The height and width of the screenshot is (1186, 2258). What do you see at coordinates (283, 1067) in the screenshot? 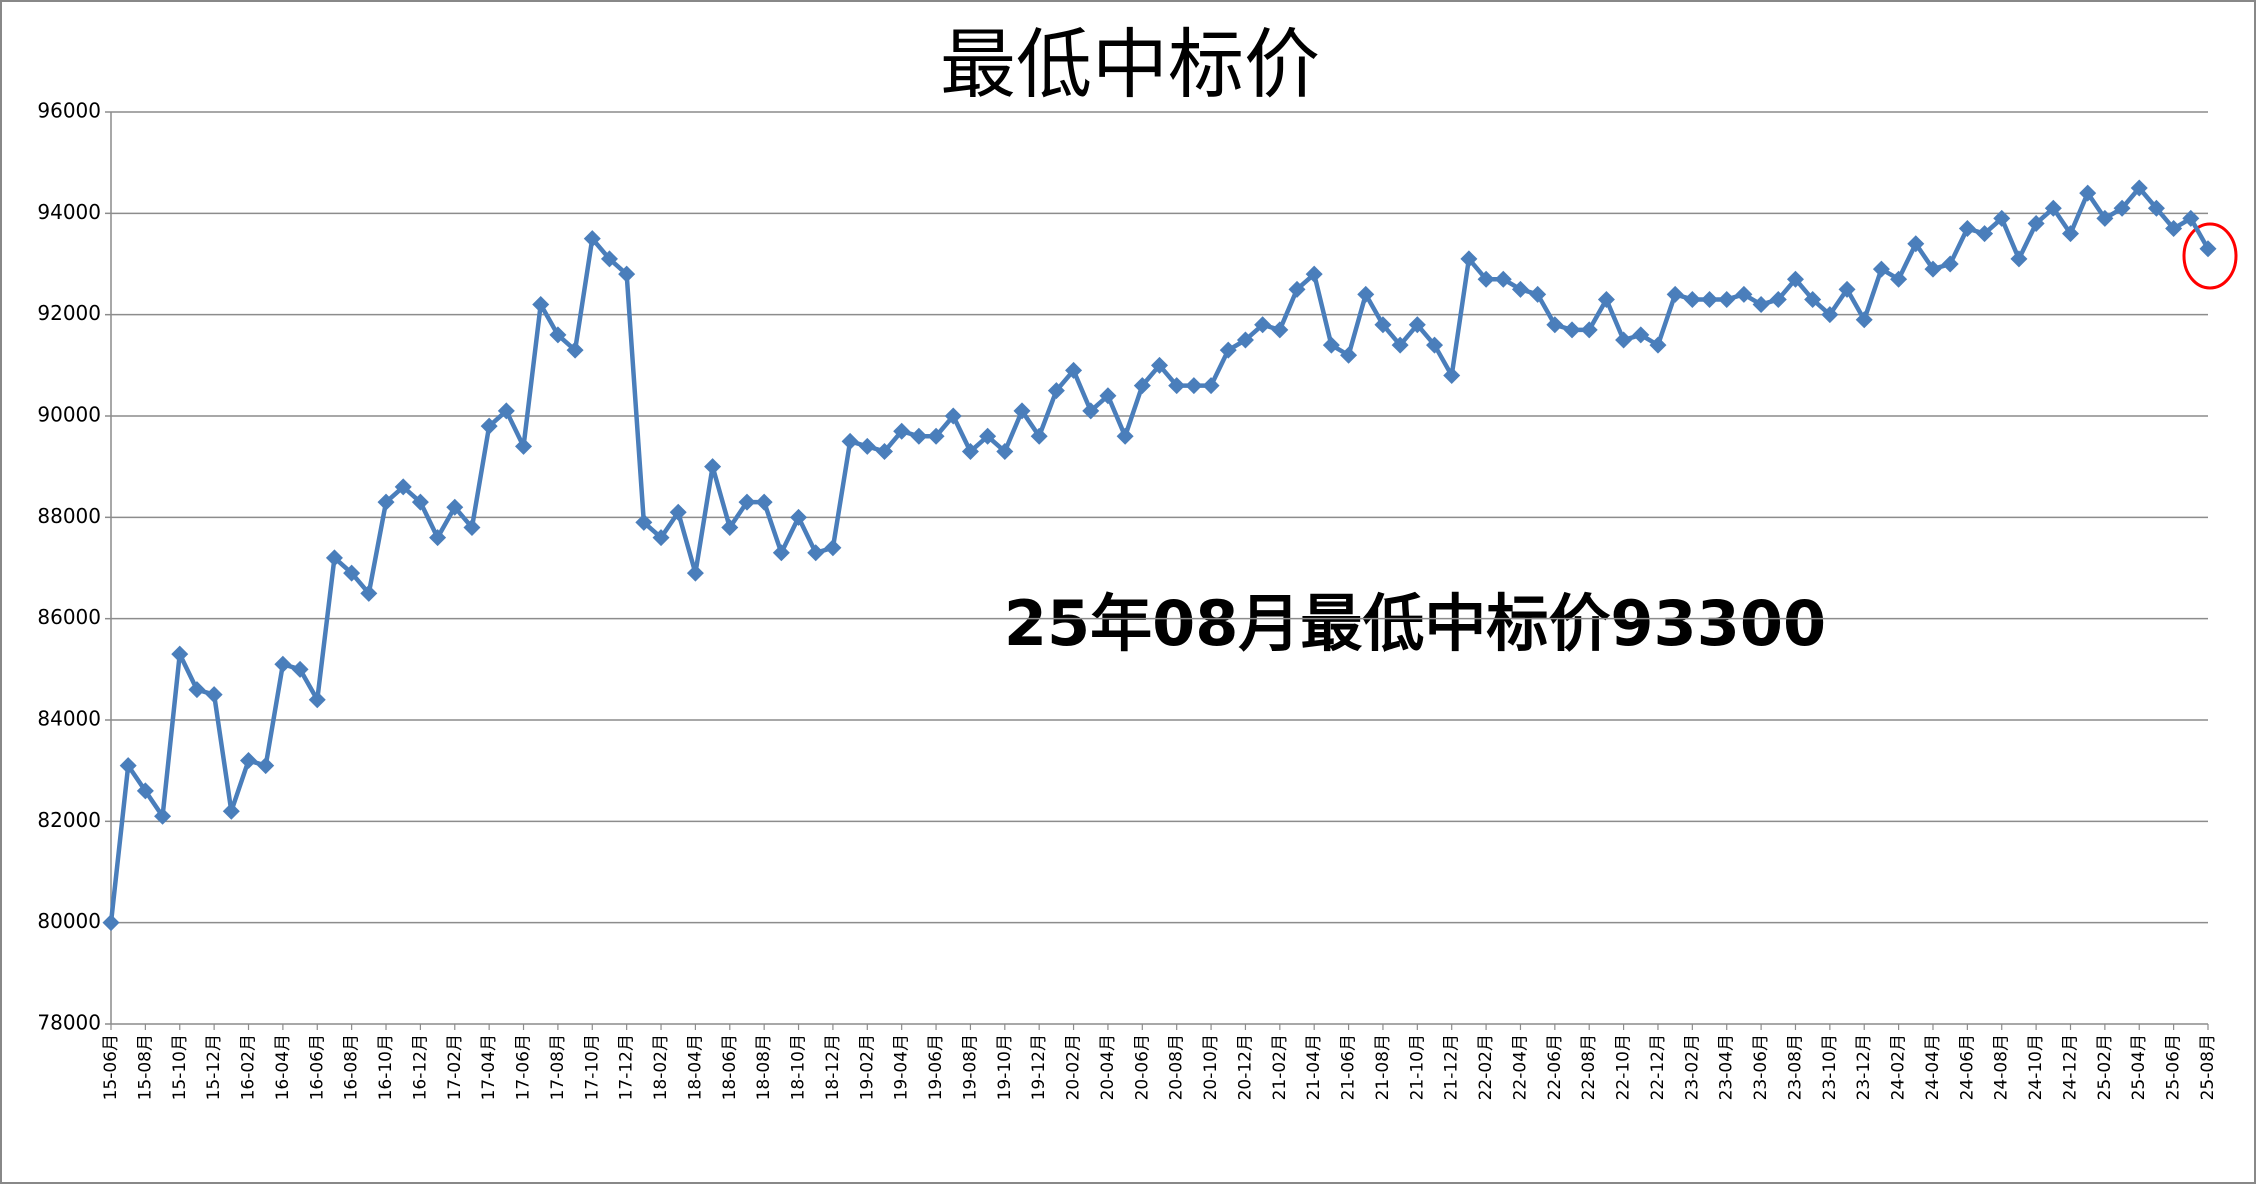
I see `x-tick-label: 16-04月` at bounding box center [283, 1067].